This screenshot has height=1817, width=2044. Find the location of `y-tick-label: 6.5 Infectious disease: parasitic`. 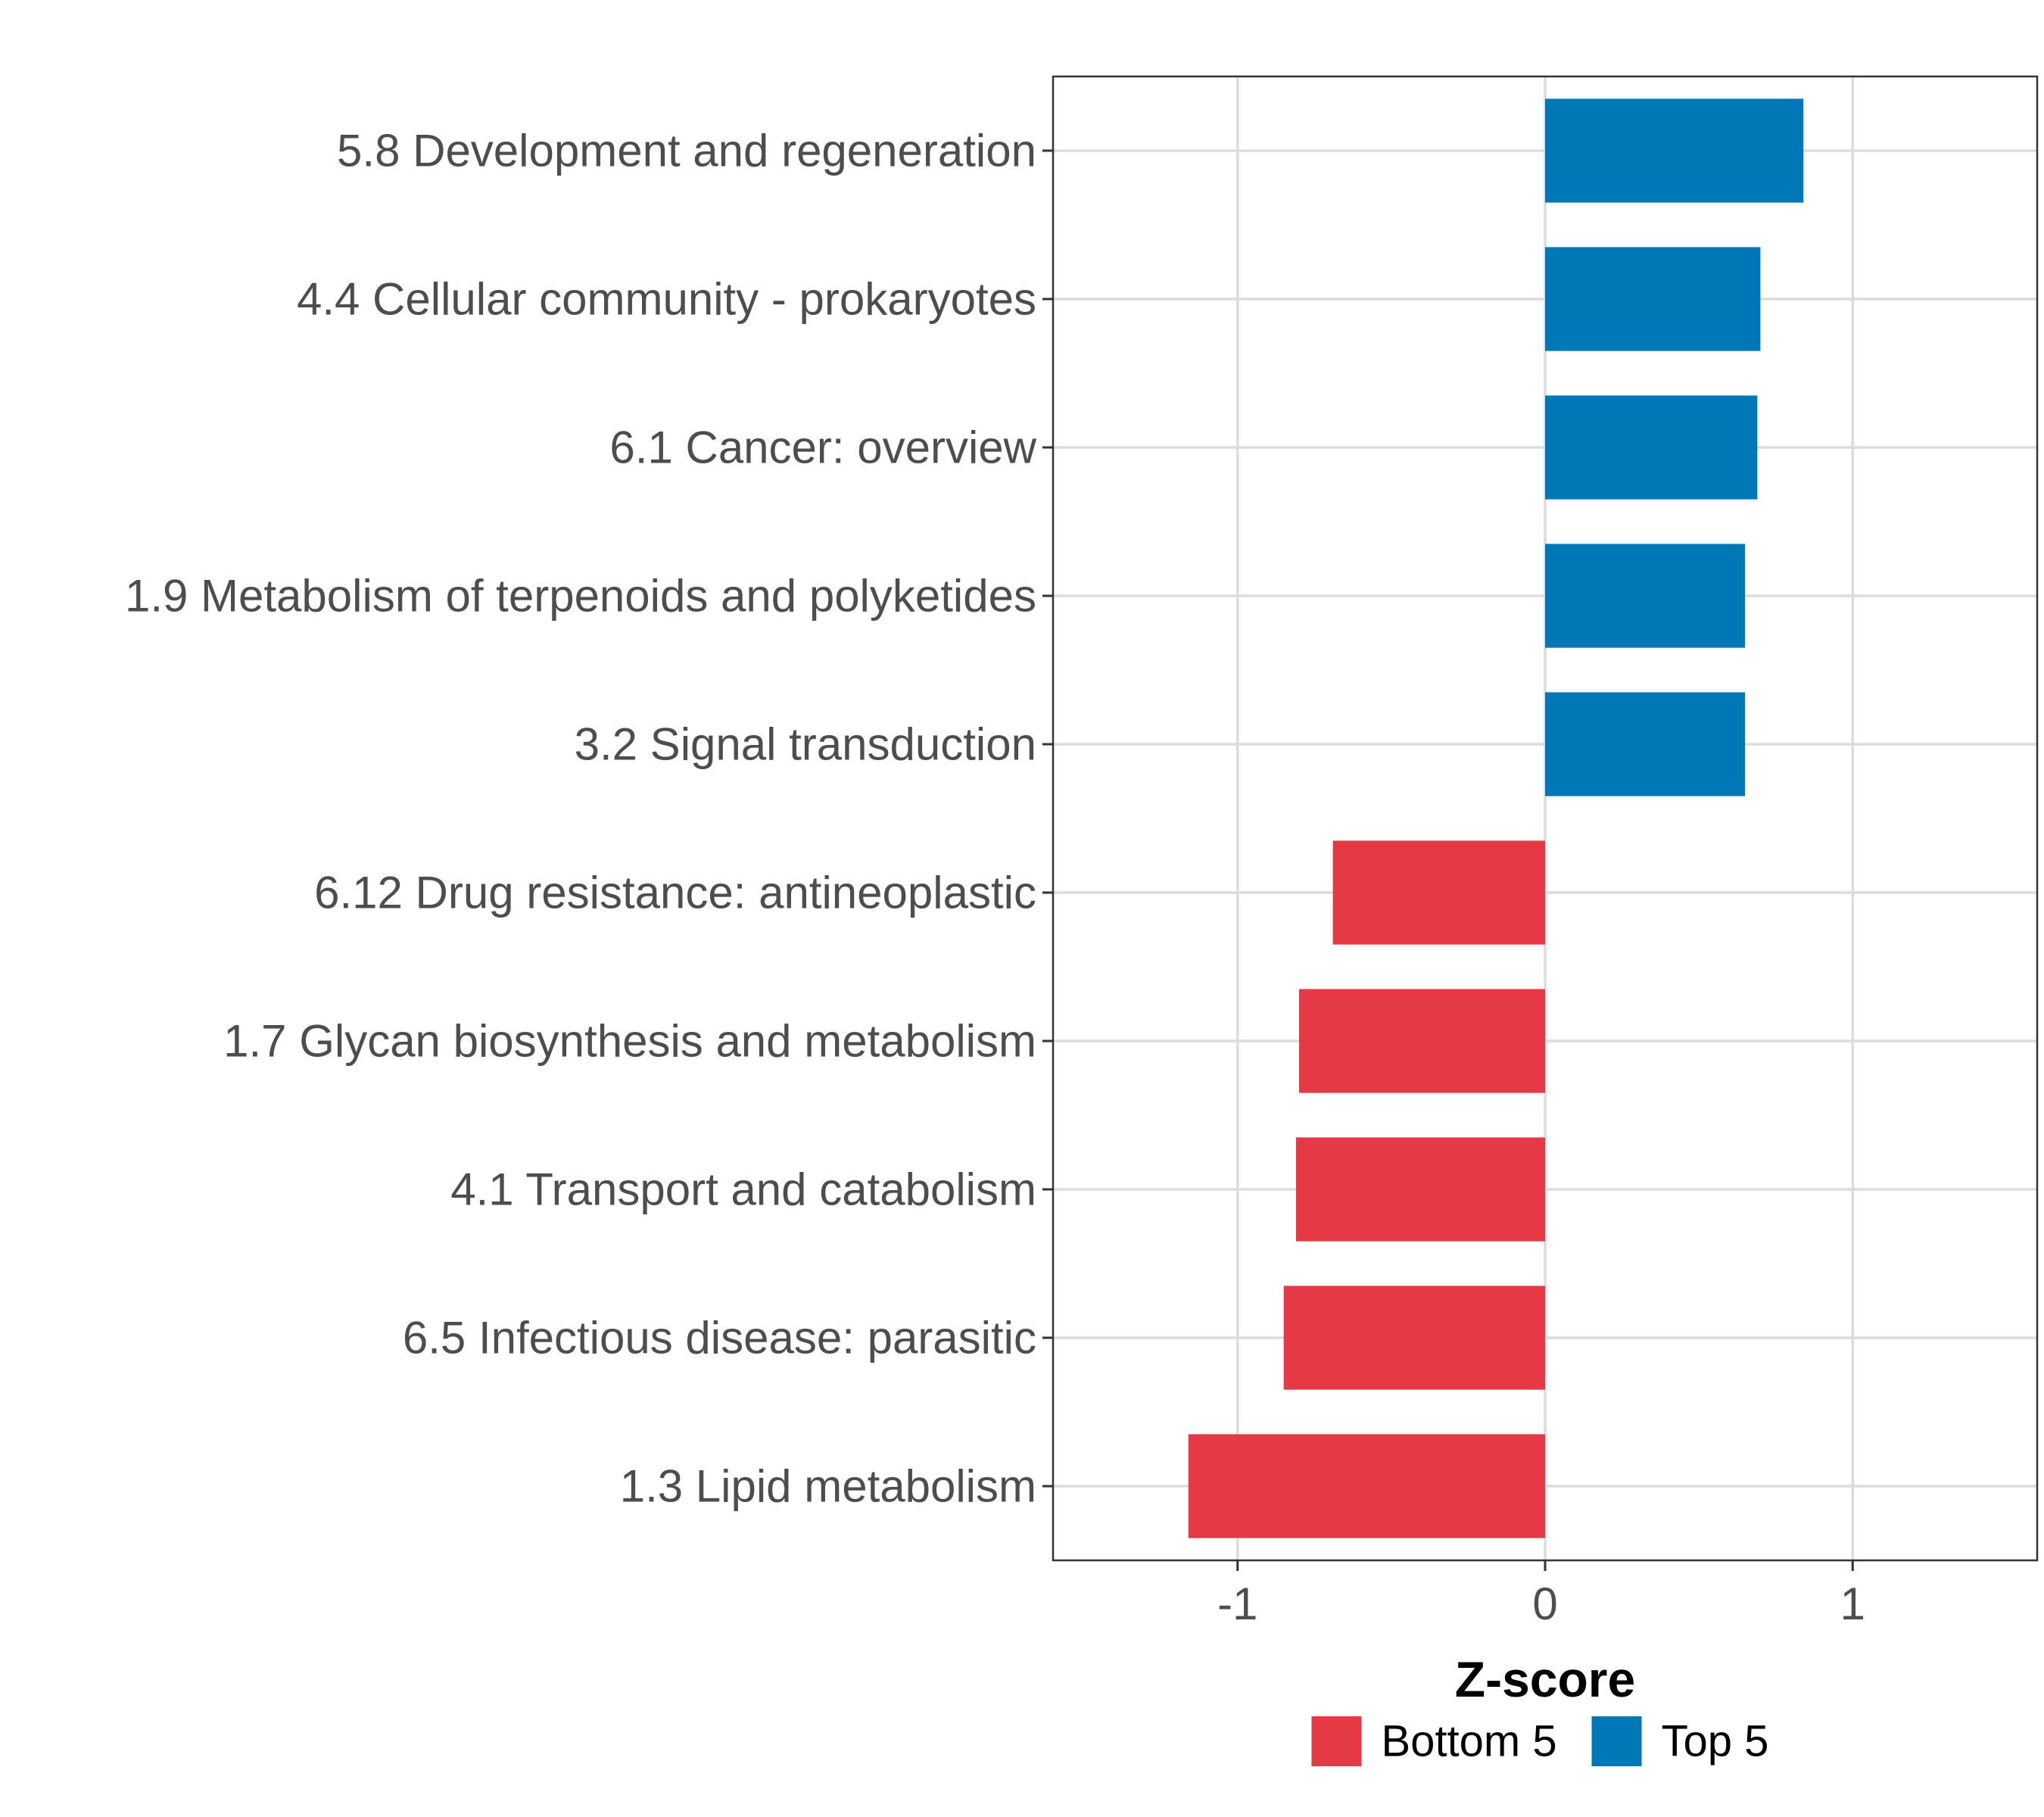

y-tick-label: 6.5 Infectious disease: parasitic is located at coordinates (719, 1338).